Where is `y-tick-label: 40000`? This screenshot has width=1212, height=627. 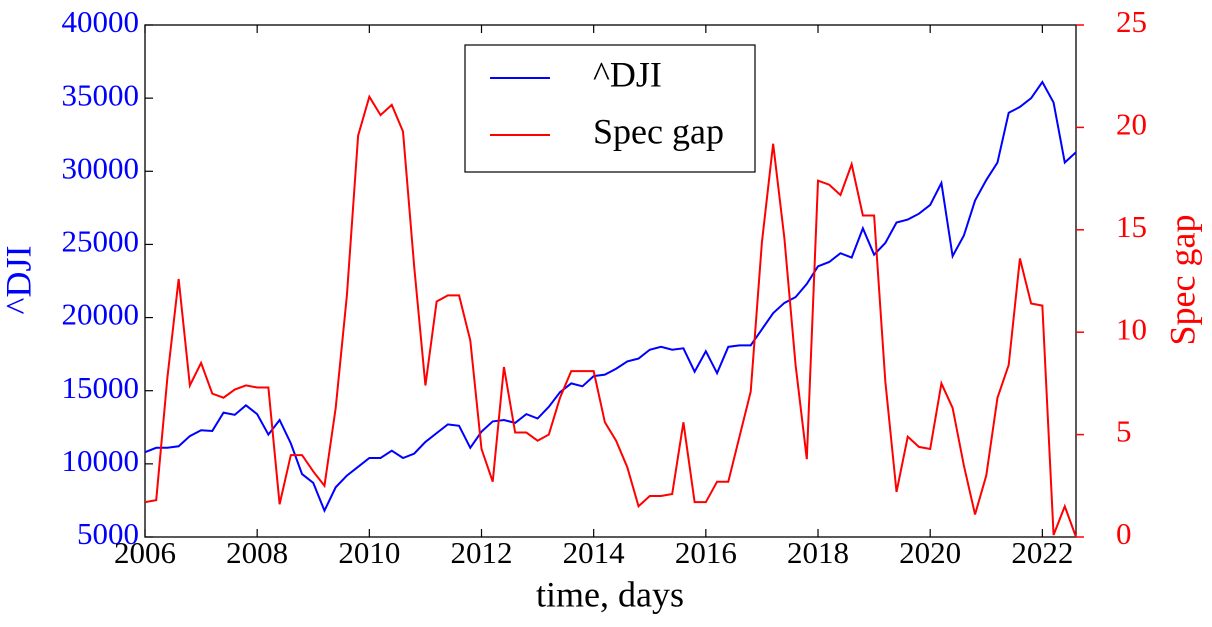 y-tick-label: 40000 is located at coordinates (101, 21).